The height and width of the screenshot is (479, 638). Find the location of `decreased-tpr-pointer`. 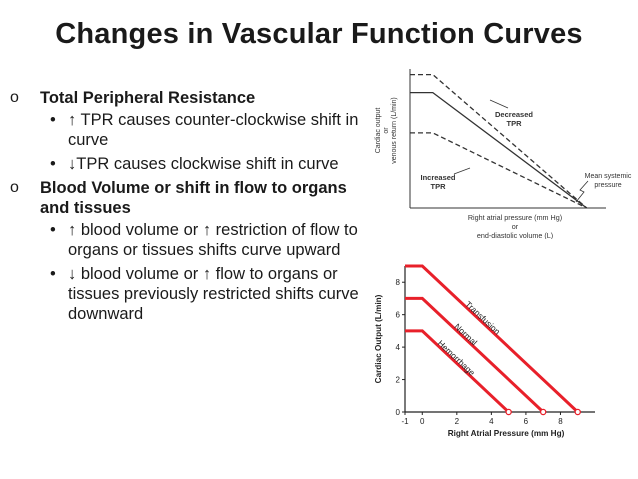

decreased-tpr-pointer is located at coordinates (499, 104).